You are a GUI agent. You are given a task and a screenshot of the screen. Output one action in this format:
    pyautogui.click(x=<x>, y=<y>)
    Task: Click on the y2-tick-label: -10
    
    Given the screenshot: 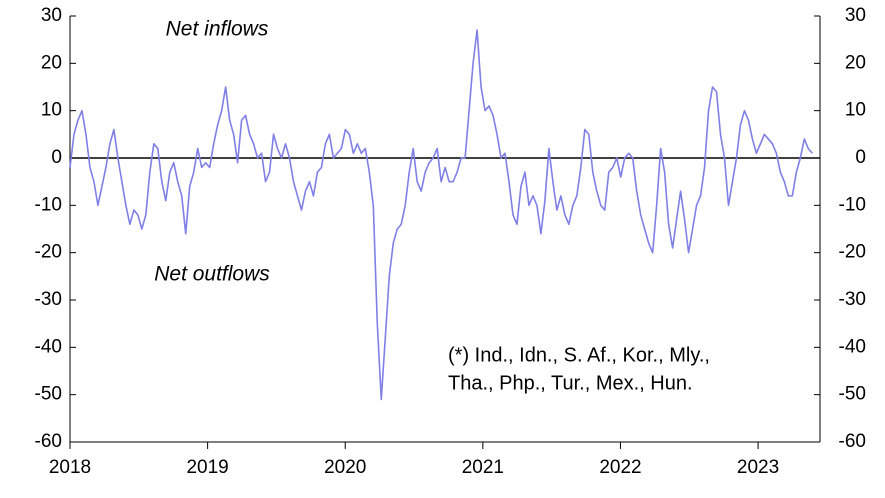 What is the action you would take?
    pyautogui.click(x=852, y=204)
    